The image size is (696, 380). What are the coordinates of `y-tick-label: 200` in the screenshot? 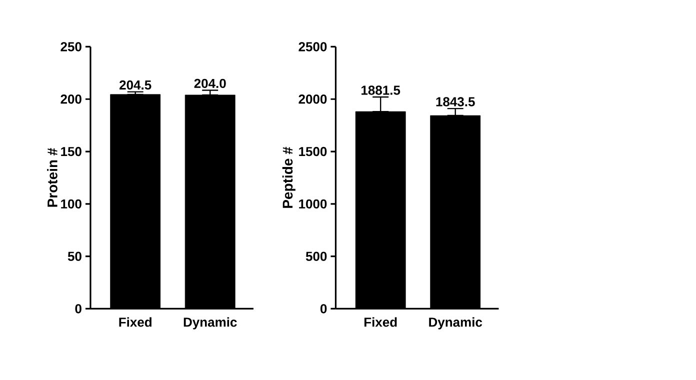 It's located at (71, 99).